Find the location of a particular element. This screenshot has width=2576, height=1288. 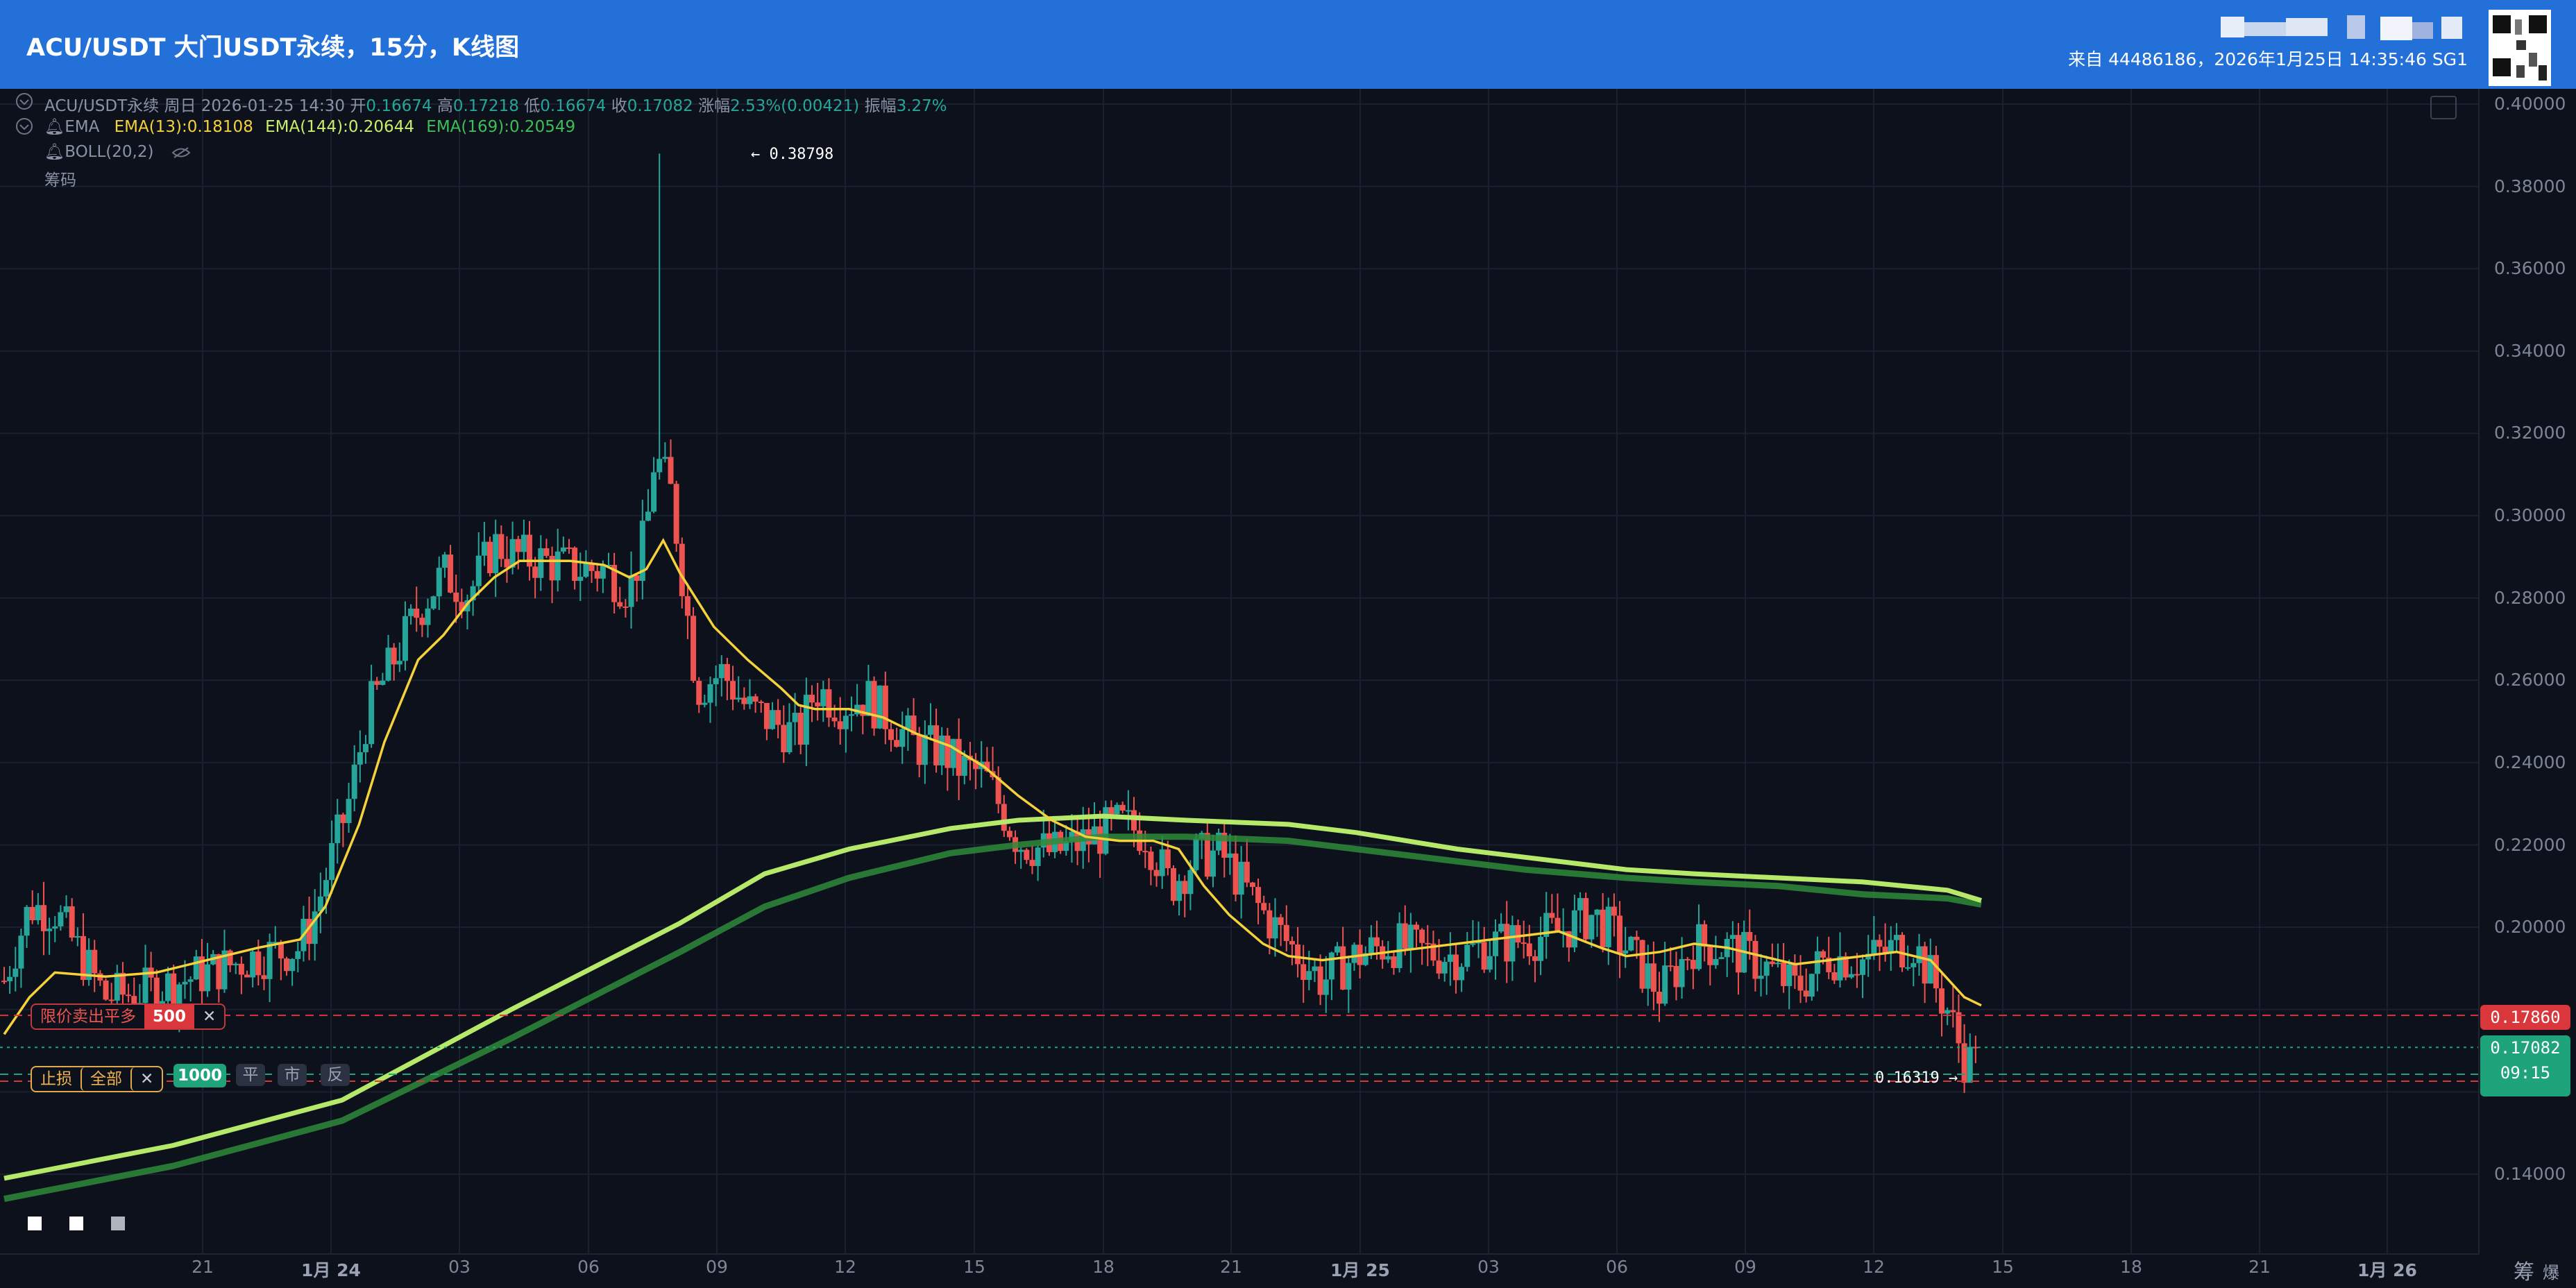

price-tick-label: 0.24000 is located at coordinates (2530, 762).